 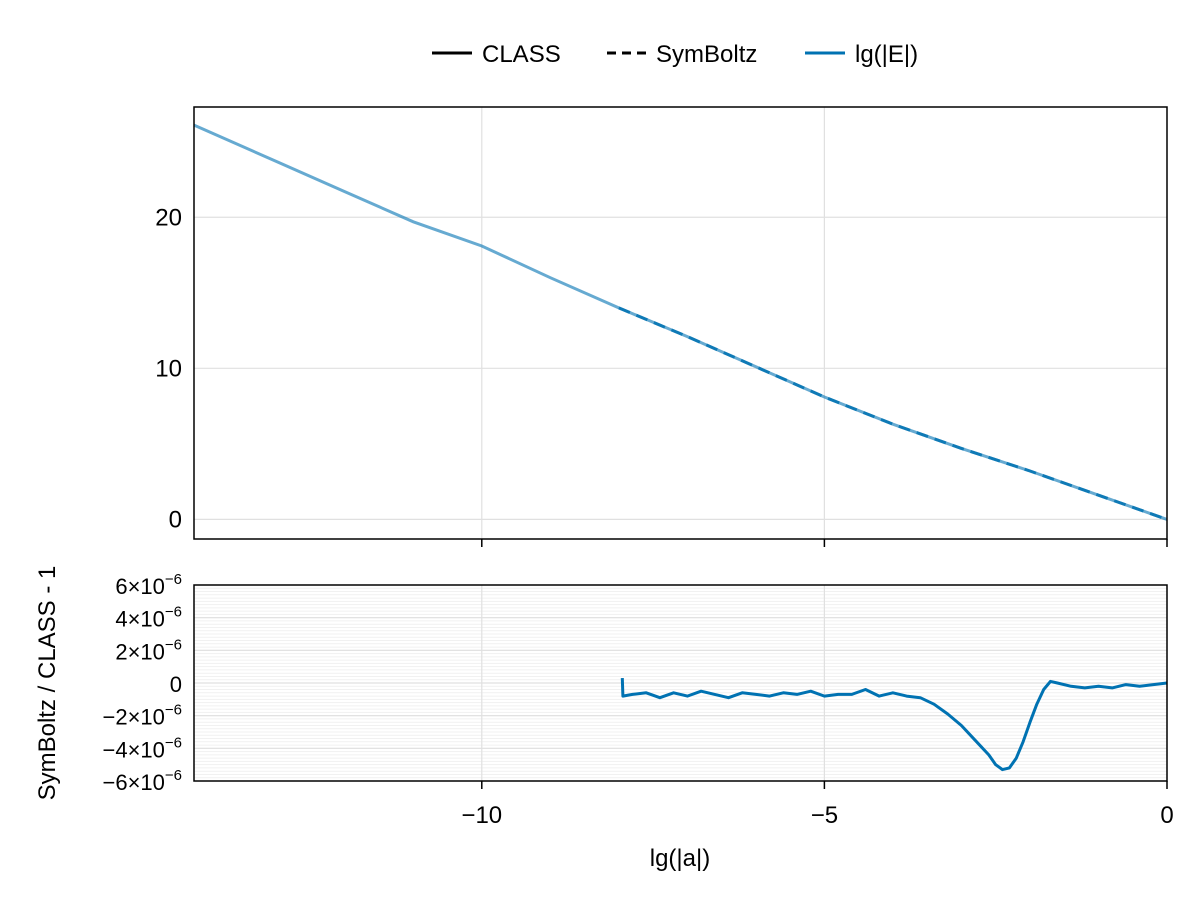 I want to click on x-tick-label: −10, so click(x=481, y=815).